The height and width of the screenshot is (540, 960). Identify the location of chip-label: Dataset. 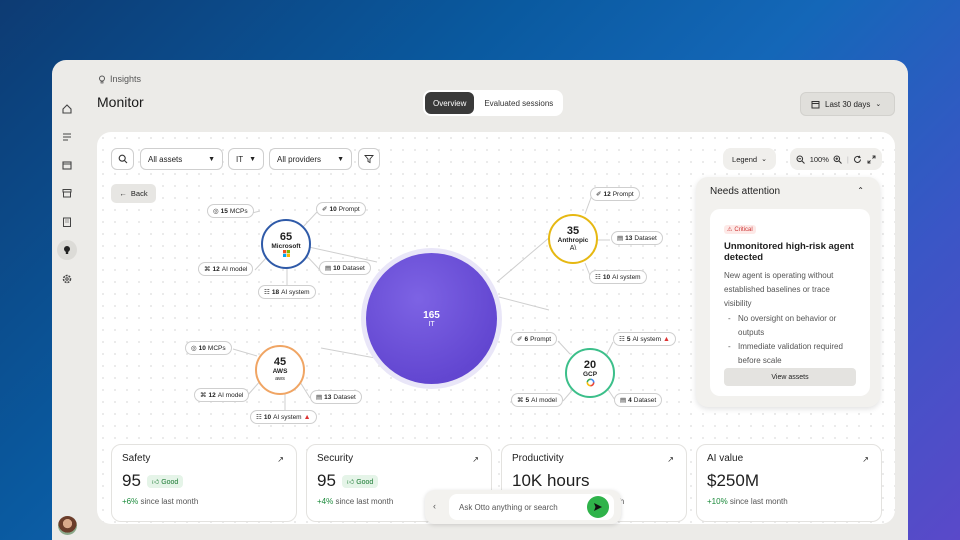
(353, 268).